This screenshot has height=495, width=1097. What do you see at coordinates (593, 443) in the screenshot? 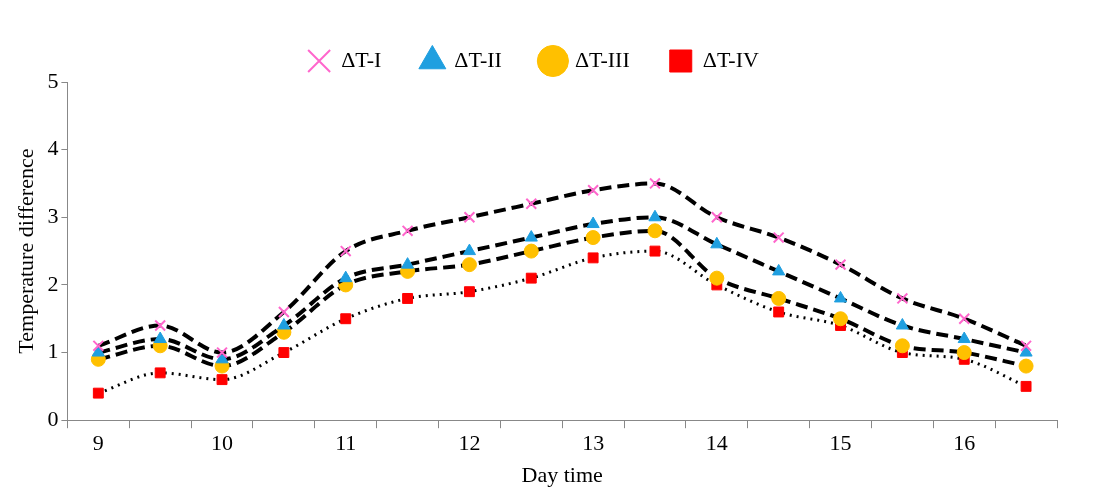
I see `x-tick-label: 13` at bounding box center [593, 443].